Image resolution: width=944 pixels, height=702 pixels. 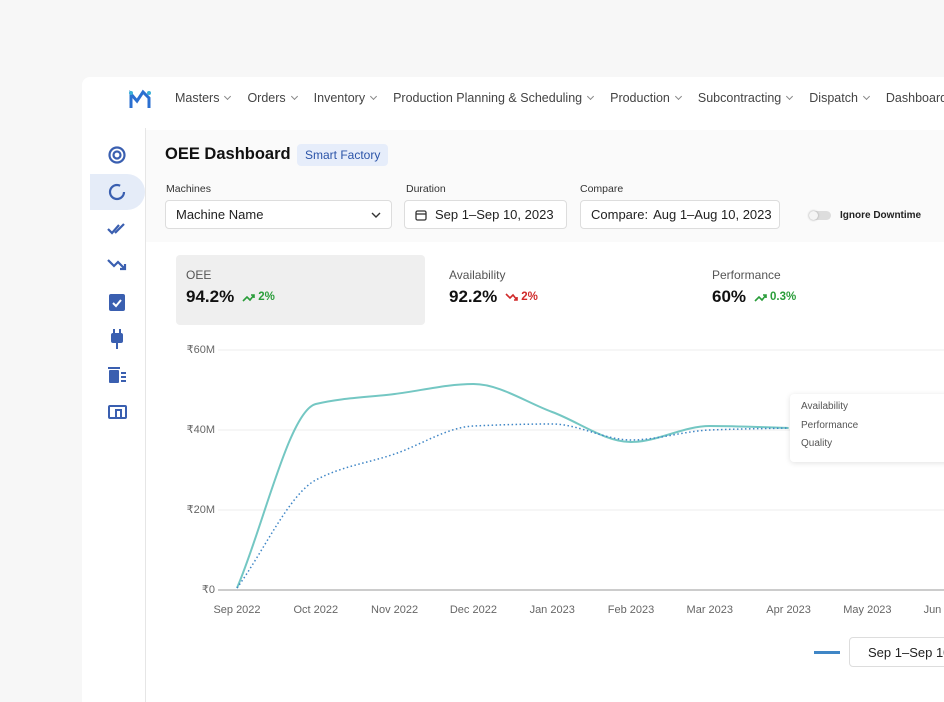 What do you see at coordinates (376, 215) in the screenshot?
I see `chevron` at bounding box center [376, 215].